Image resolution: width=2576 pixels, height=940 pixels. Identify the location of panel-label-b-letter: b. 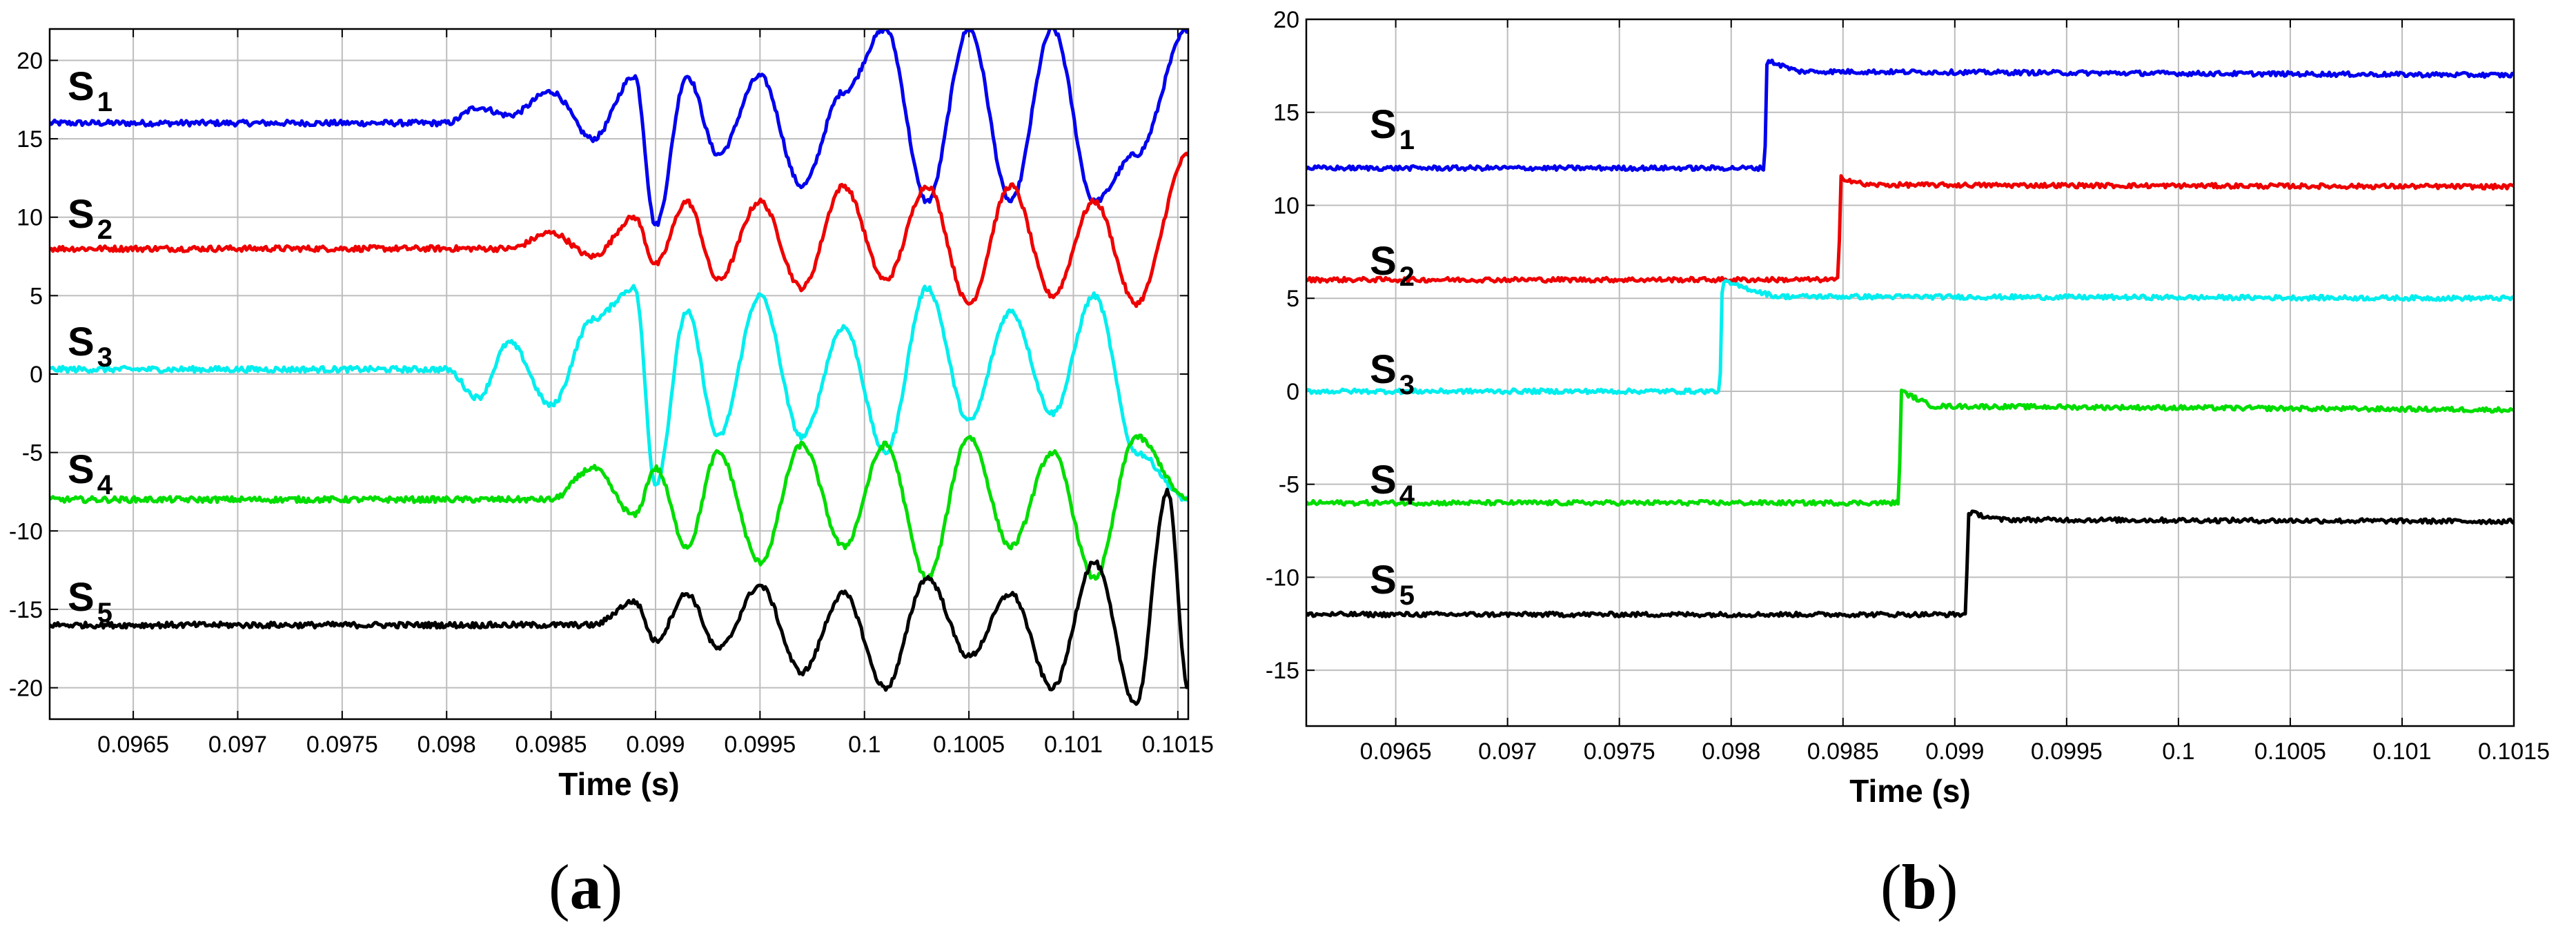
(1919, 887).